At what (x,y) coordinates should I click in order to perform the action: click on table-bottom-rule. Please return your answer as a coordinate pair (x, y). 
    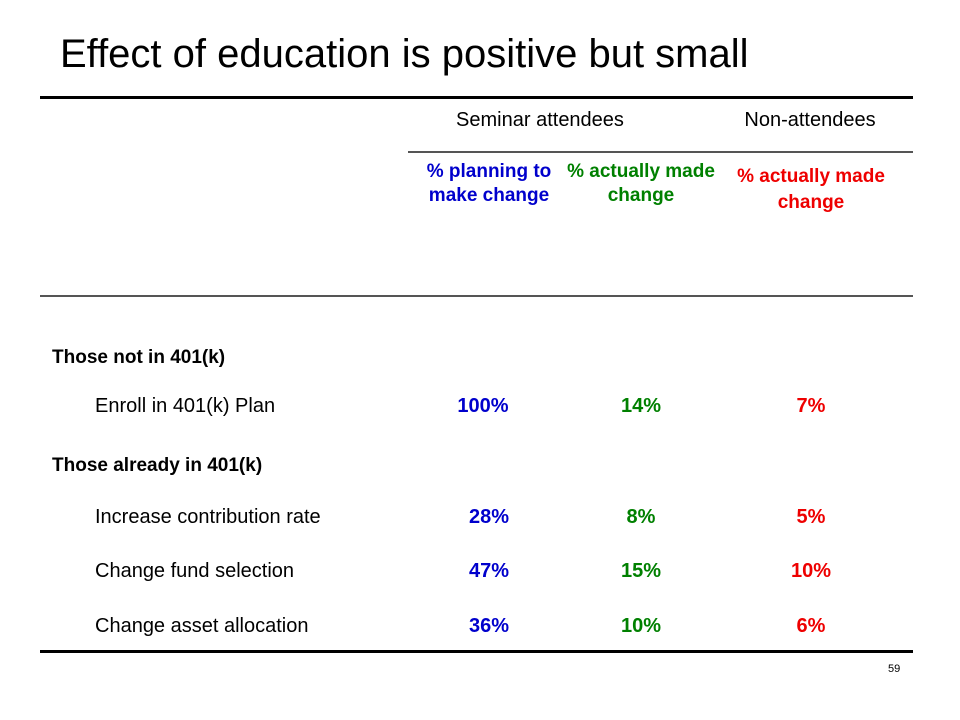
    Looking at the image, I should click on (476, 651).